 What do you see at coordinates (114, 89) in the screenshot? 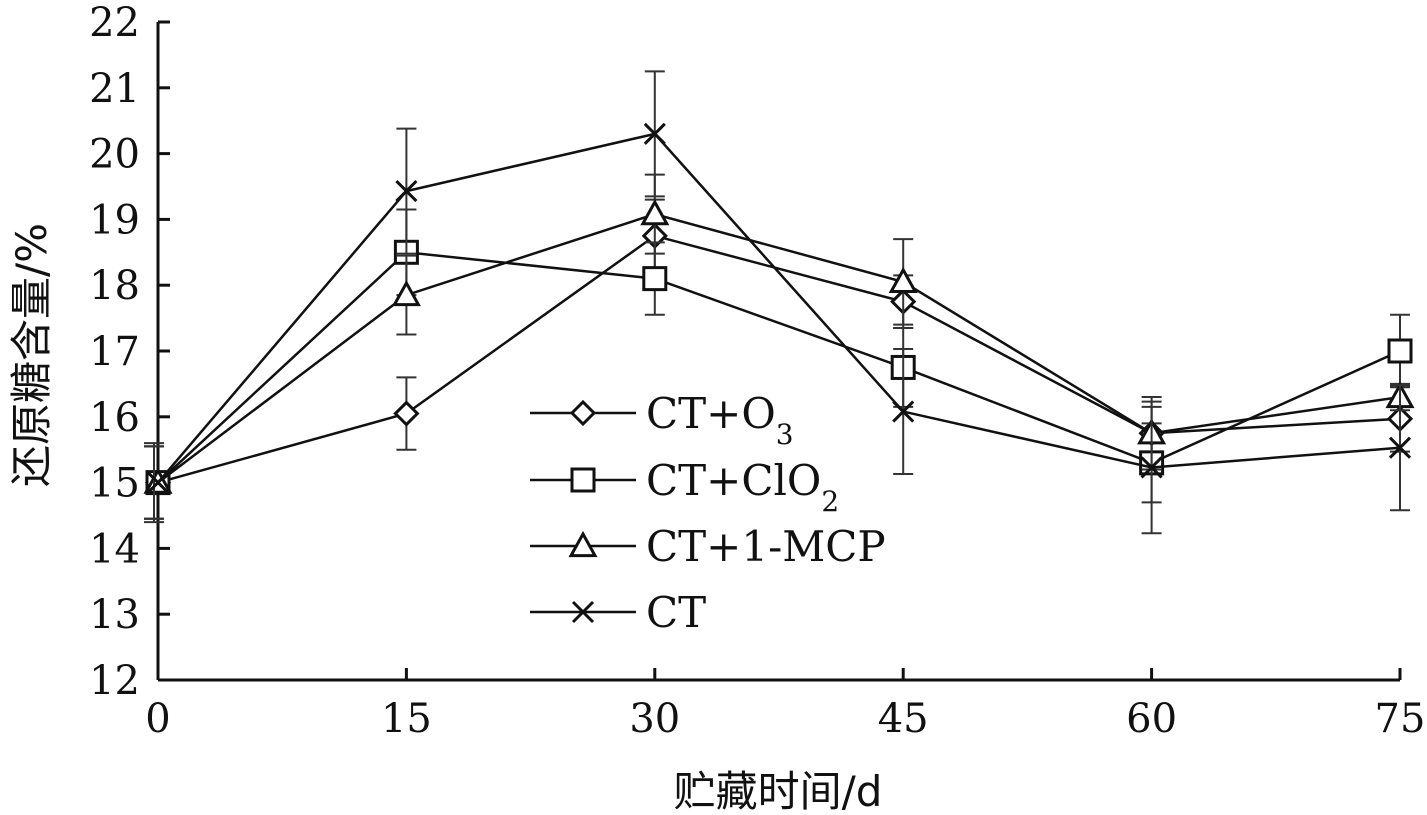
I see `y-tick-label: 21` at bounding box center [114, 89].